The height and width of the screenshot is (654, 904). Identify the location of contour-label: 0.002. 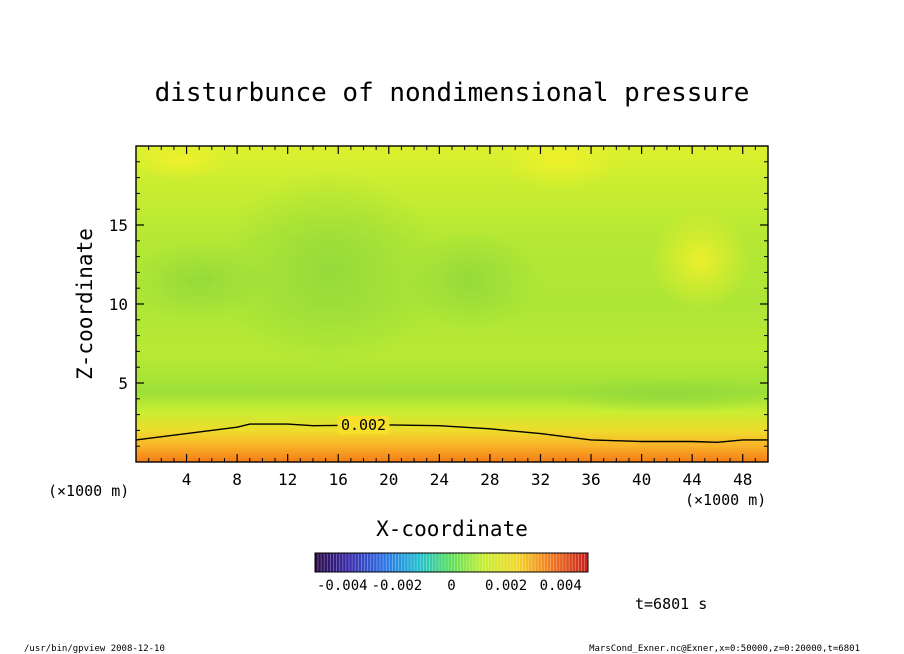
(363, 425).